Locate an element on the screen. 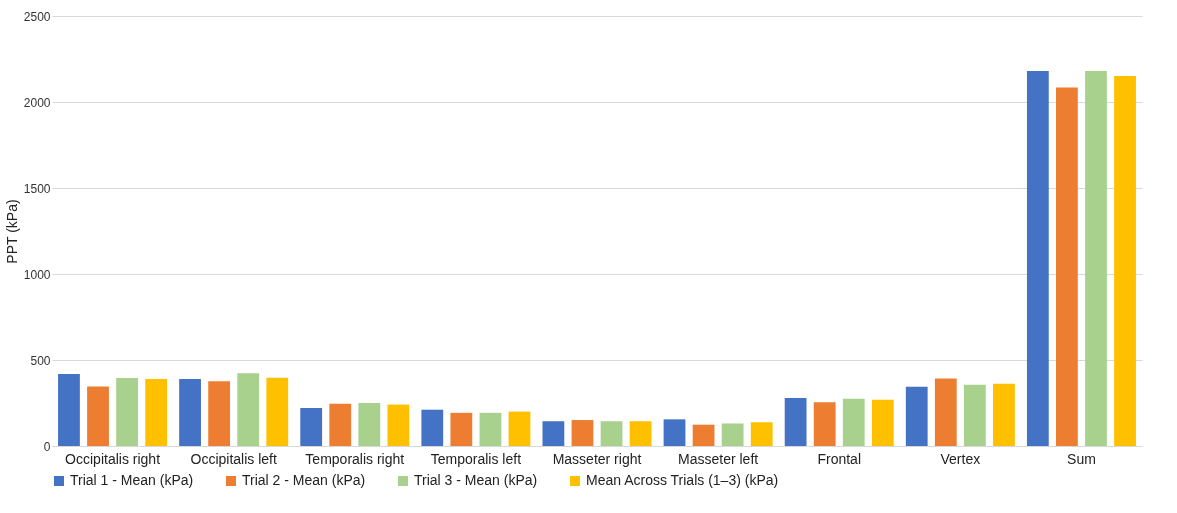  x-tick-label: Temporalis right is located at coordinates (355, 458).